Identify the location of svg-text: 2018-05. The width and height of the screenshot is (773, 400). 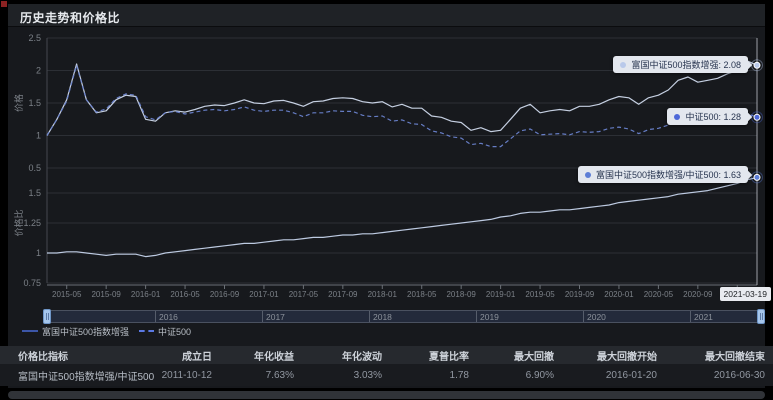
(422, 294).